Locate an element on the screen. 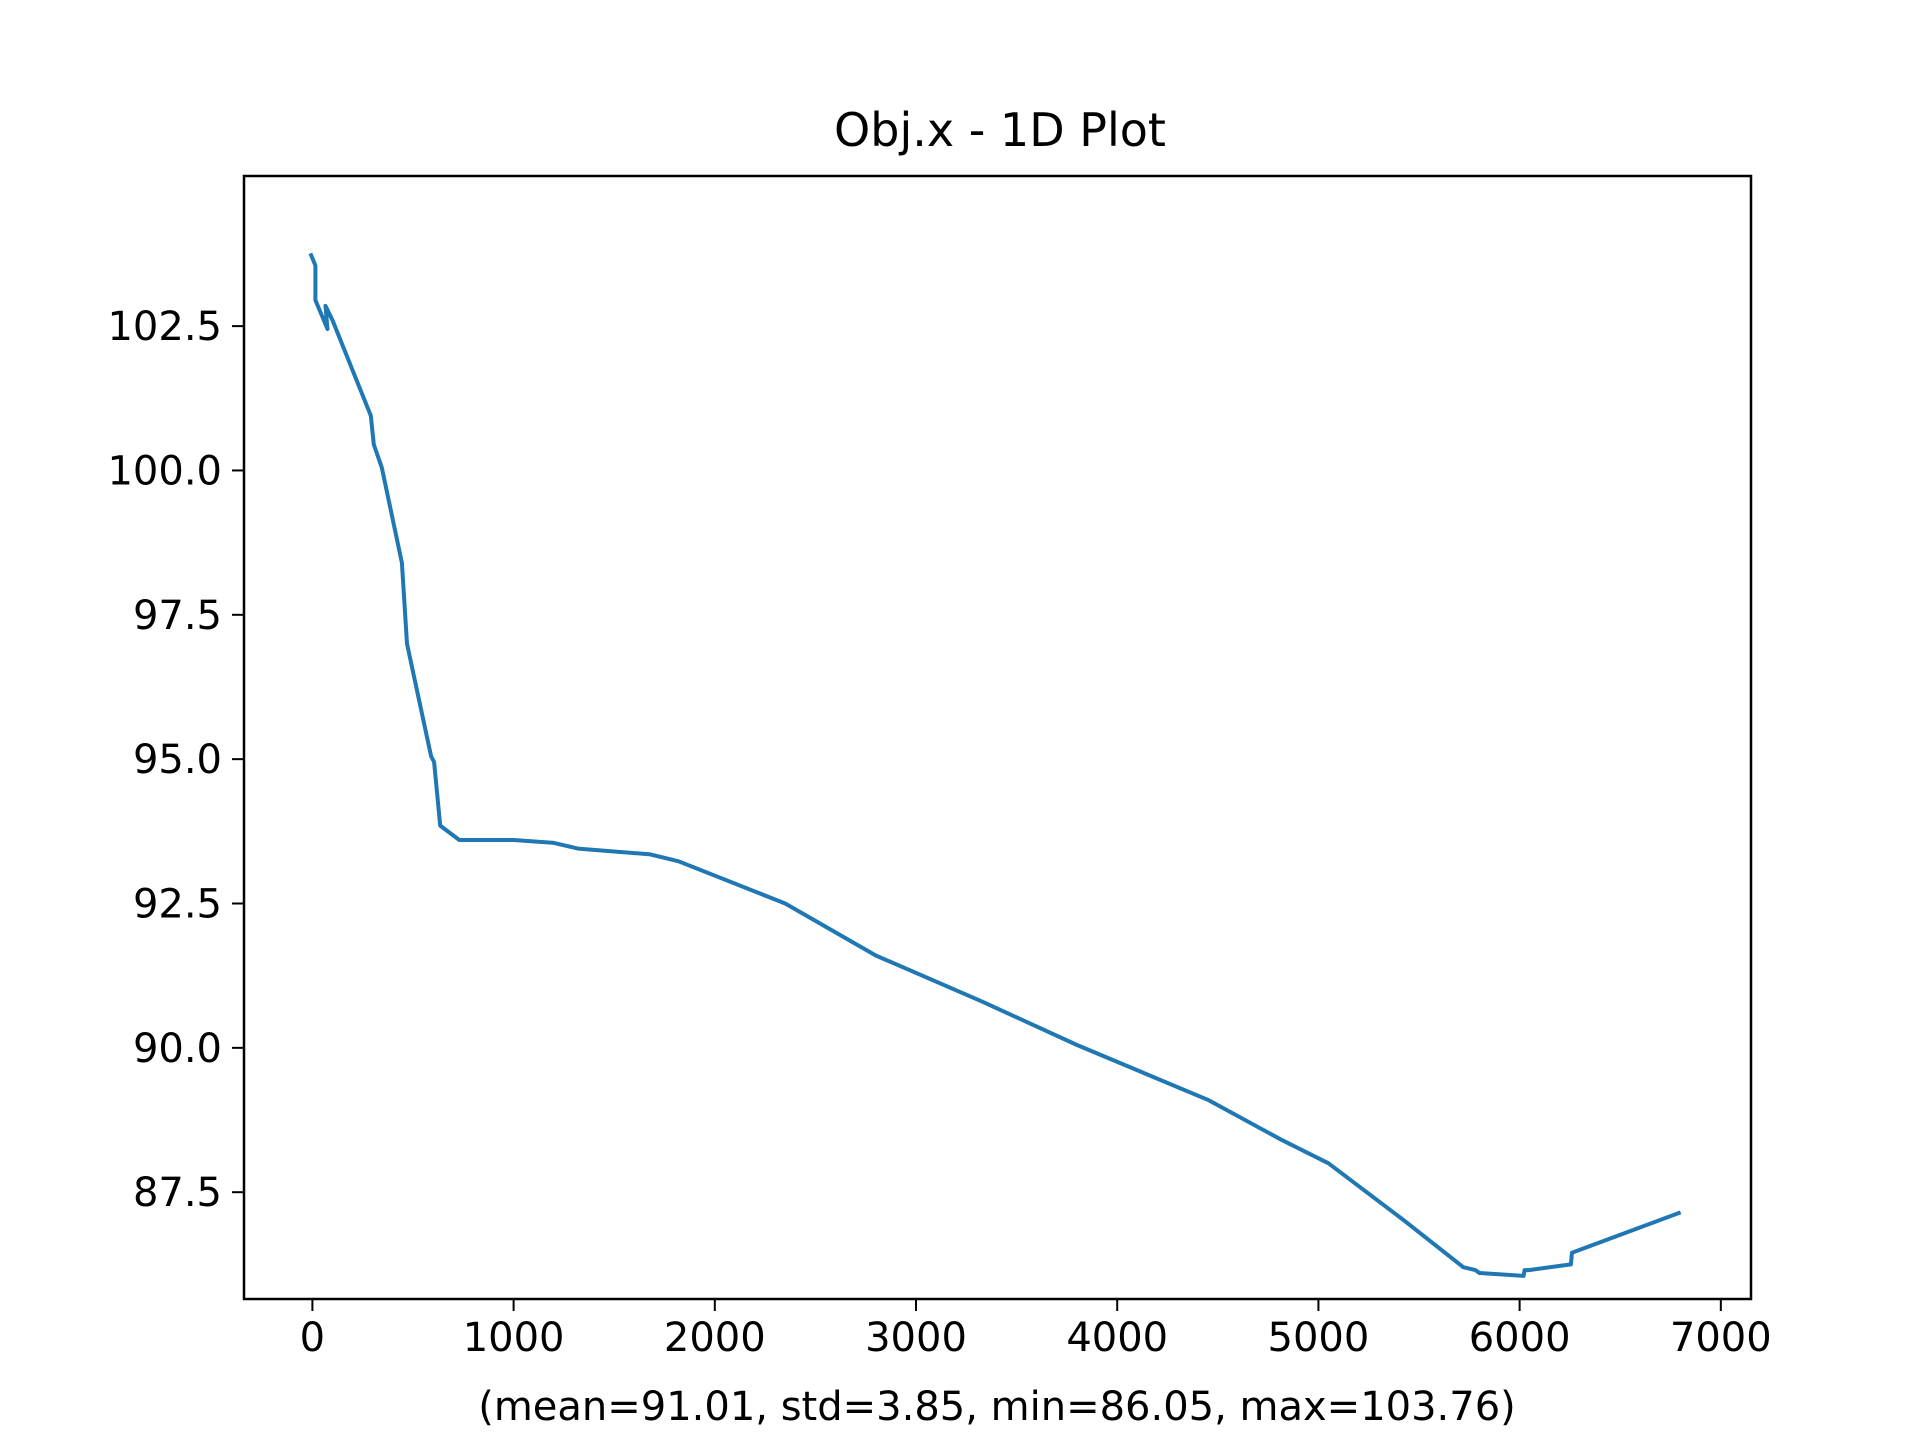 The image size is (1920, 1440). y-tick-label: 100.0 is located at coordinates (164, 471).